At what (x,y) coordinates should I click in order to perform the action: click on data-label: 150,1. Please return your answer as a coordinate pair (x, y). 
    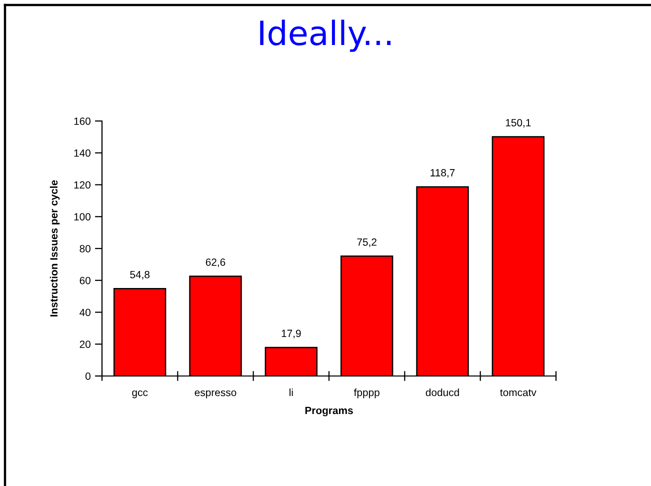
    Looking at the image, I should click on (518, 123).